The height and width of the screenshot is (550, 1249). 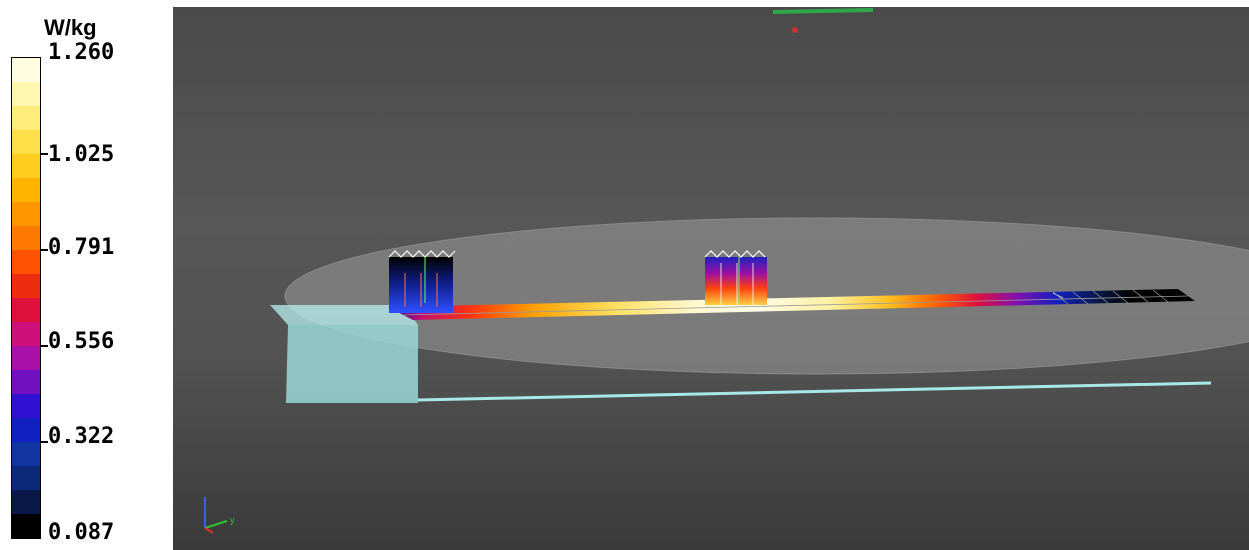 I want to click on fin-group-right, so click(x=735, y=277).